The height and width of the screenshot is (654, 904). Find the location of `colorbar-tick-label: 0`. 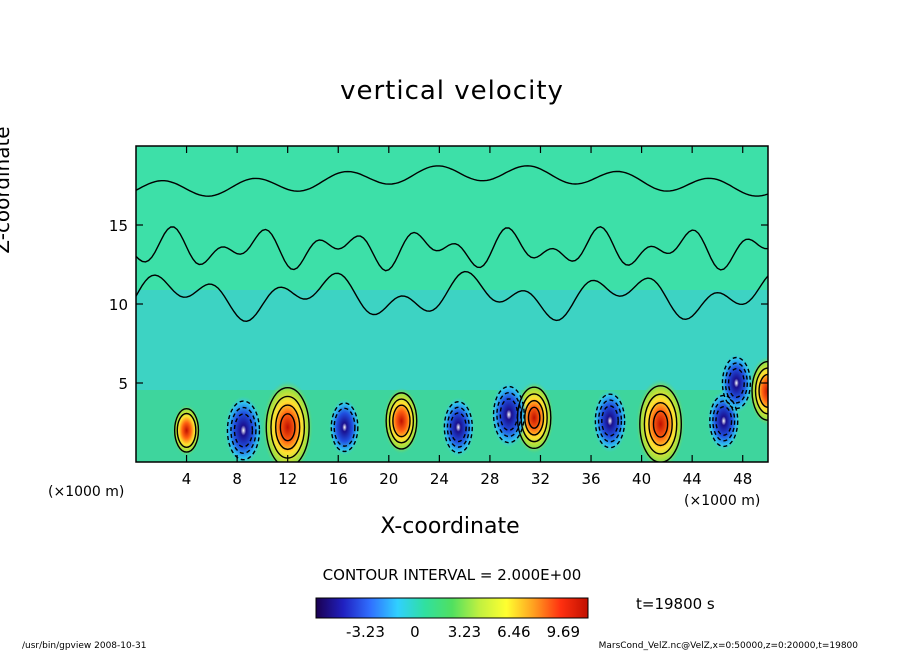

colorbar-tick-label: 0 is located at coordinates (415, 632).